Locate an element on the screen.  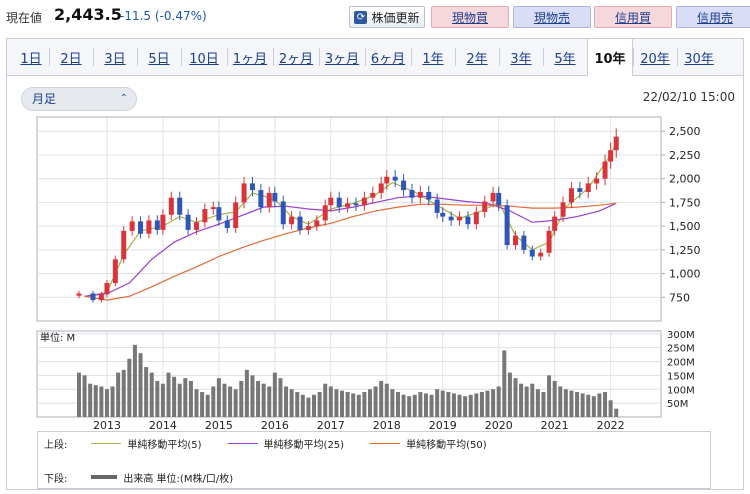
tab-15: 30年 is located at coordinates (699, 59).